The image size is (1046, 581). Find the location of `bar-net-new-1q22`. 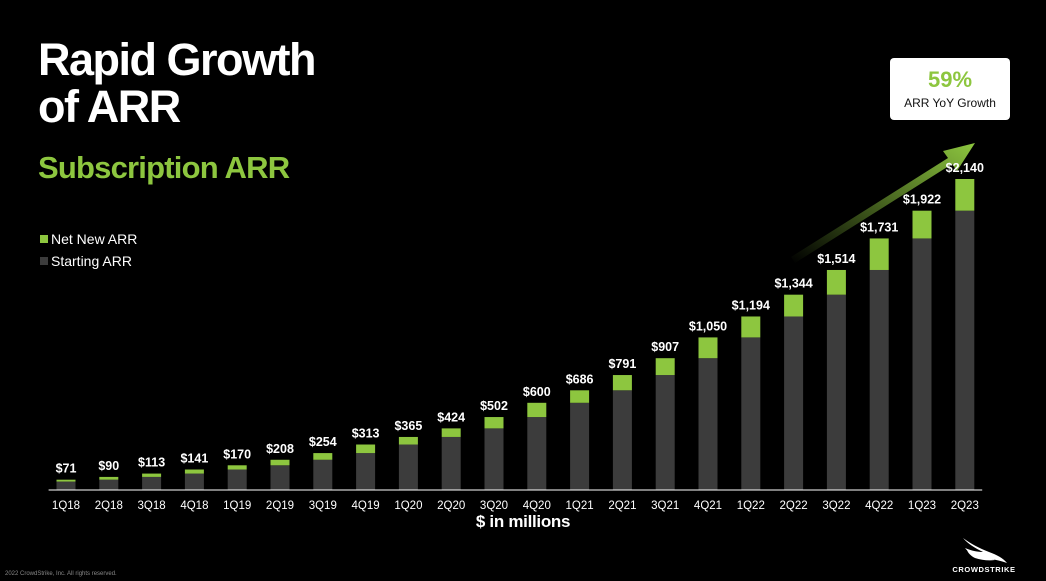

bar-net-new-1q22 is located at coordinates (751, 327).